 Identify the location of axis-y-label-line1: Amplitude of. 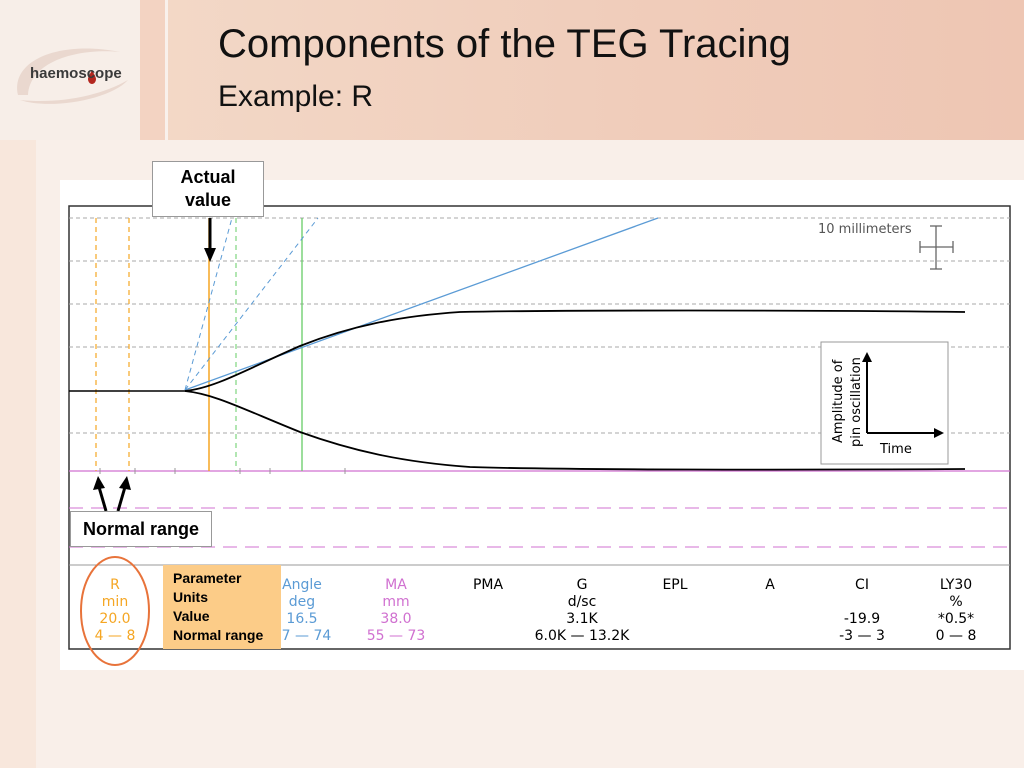
(838, 401).